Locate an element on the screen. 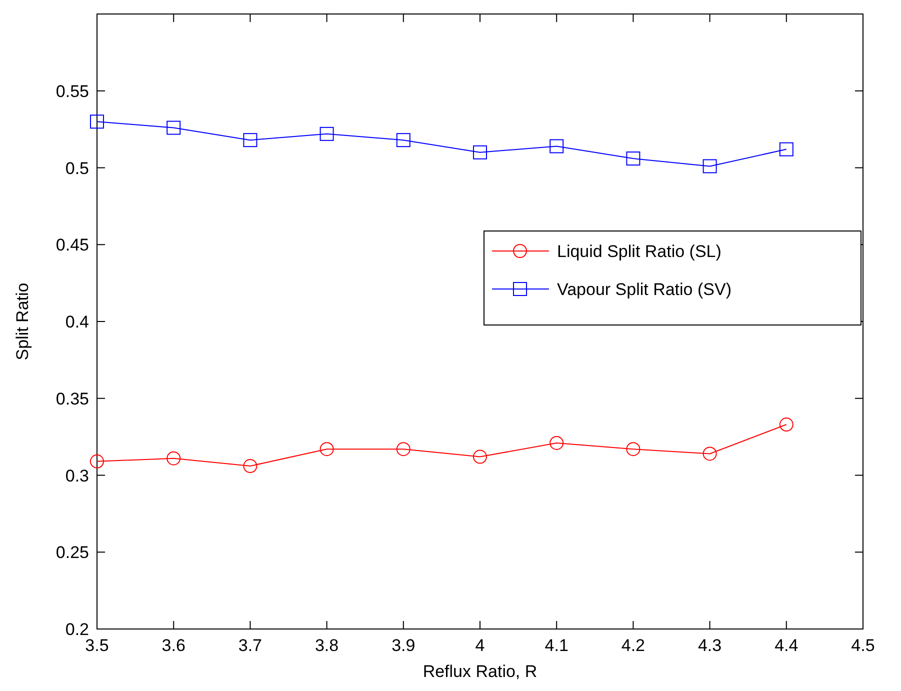 The image size is (901, 691). x-tick-label: 3.7 is located at coordinates (250, 645).